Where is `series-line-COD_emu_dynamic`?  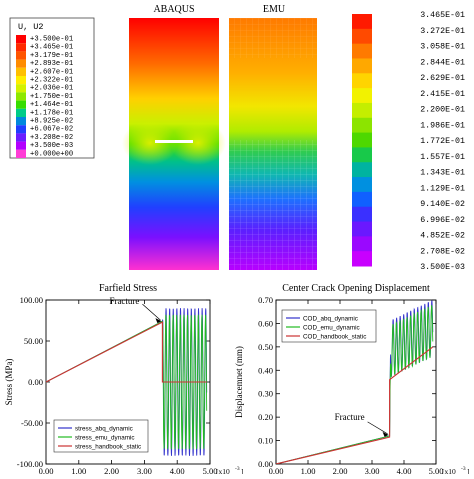 series-line-COD_emu_dynamic is located at coordinates (355, 384).